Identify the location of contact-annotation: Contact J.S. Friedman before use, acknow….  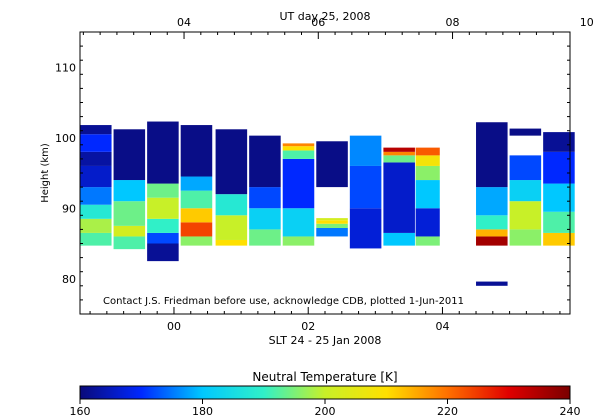
(283, 301).